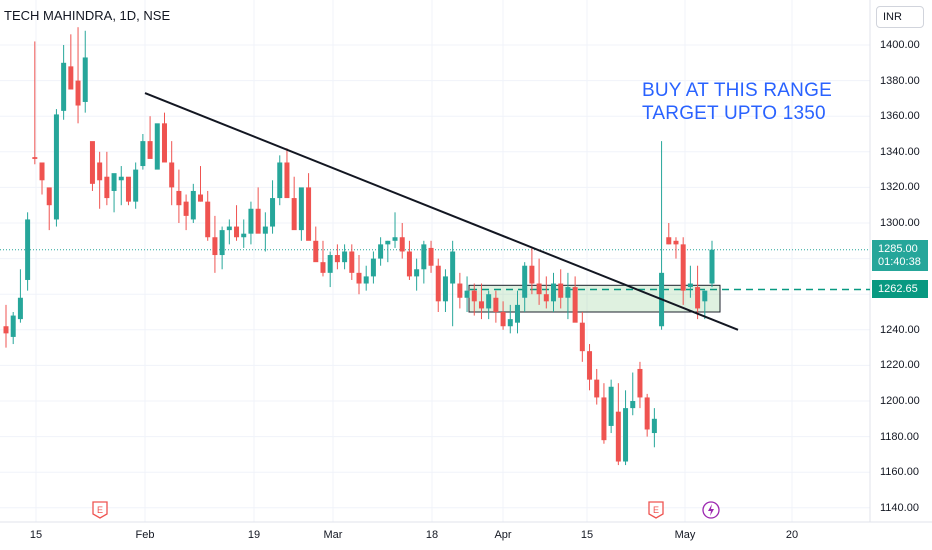 The image size is (932, 550). Describe the element at coordinates (711, 510) in the screenshot. I see `lightning-icon` at that location.